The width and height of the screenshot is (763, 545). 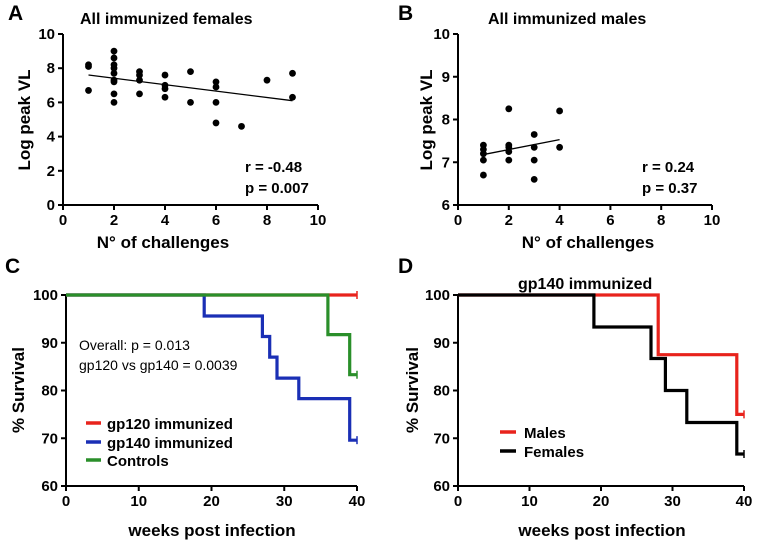 What do you see at coordinates (138, 461) in the screenshot?
I see `legend-label-controls: Controls` at bounding box center [138, 461].